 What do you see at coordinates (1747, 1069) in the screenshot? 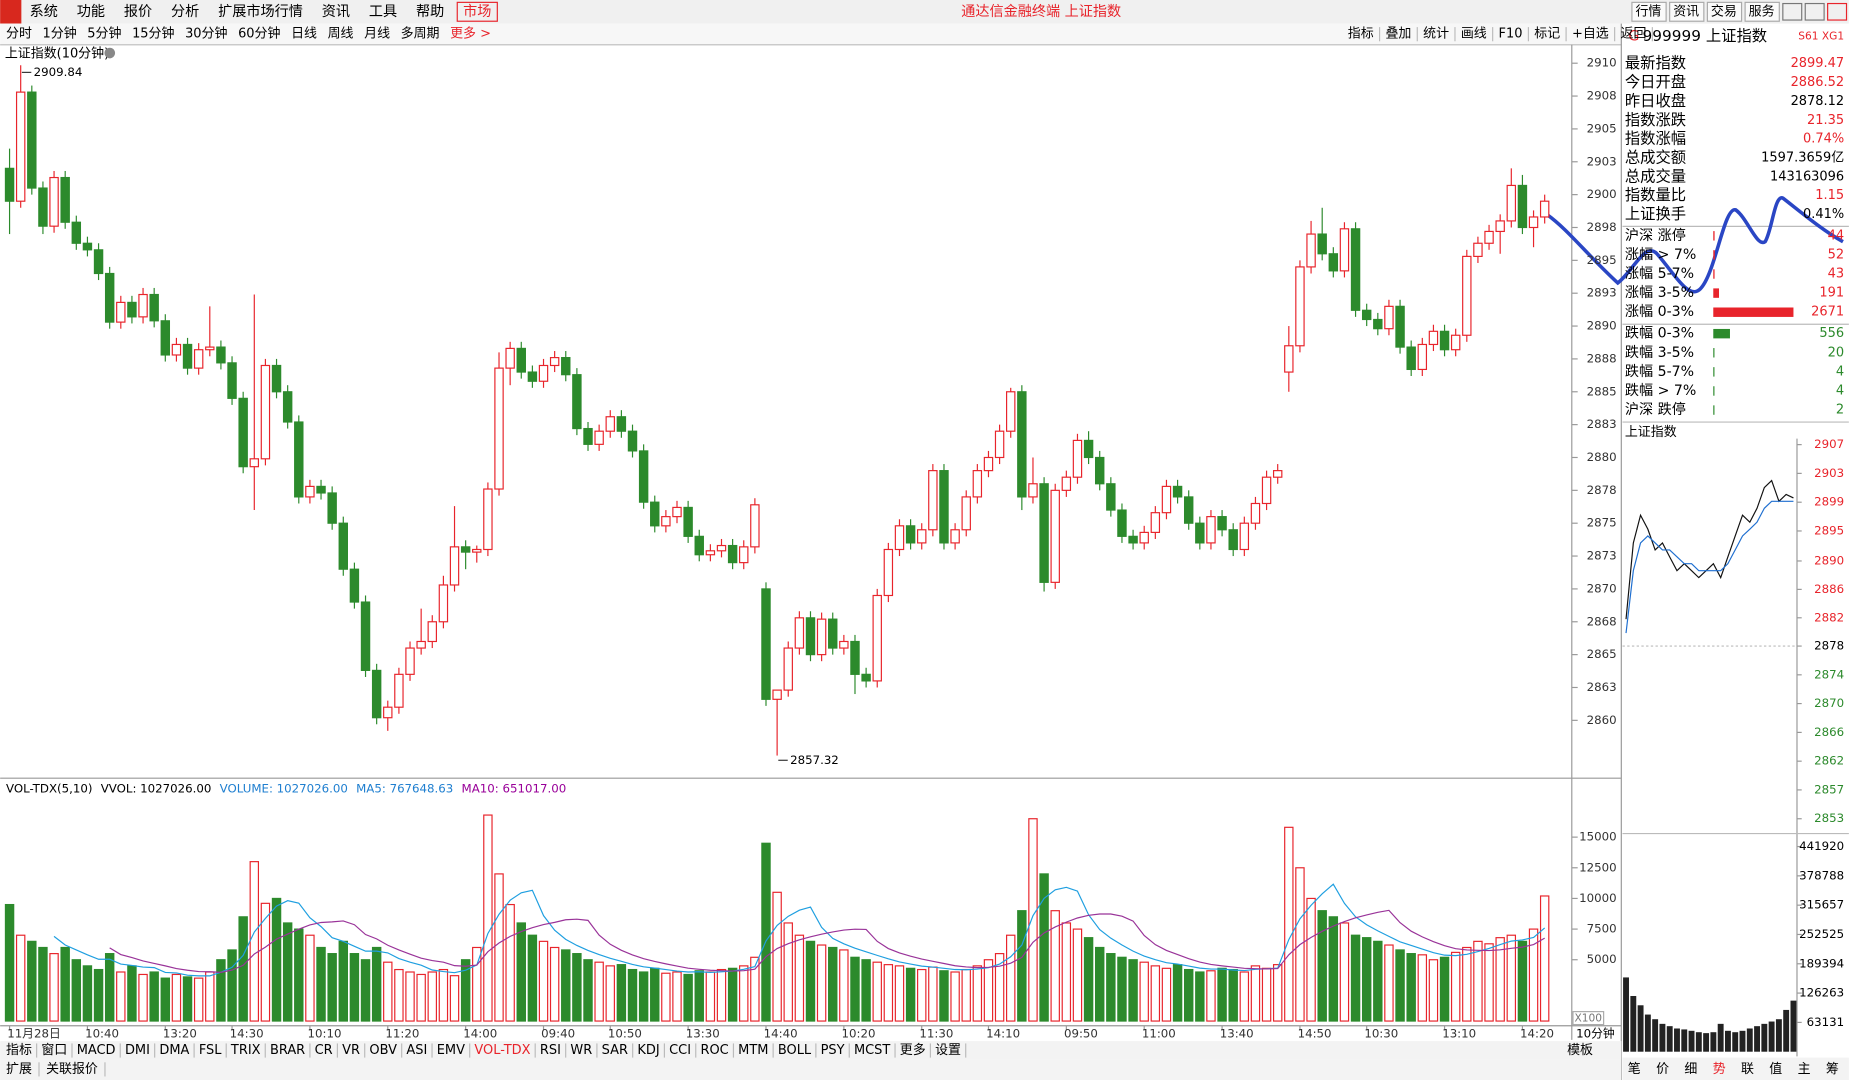
I see `side-tab: 联` at bounding box center [1747, 1069].